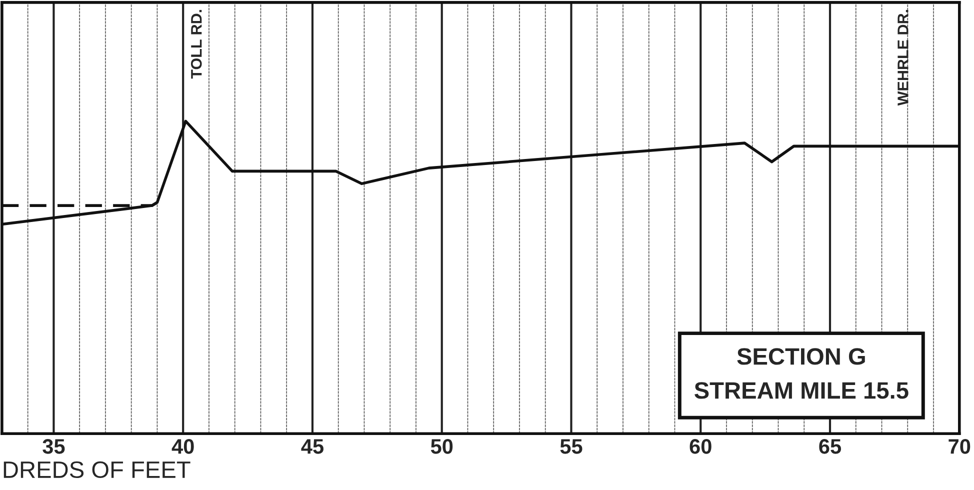  I want to click on x-tick-label: 50, so click(441, 446).